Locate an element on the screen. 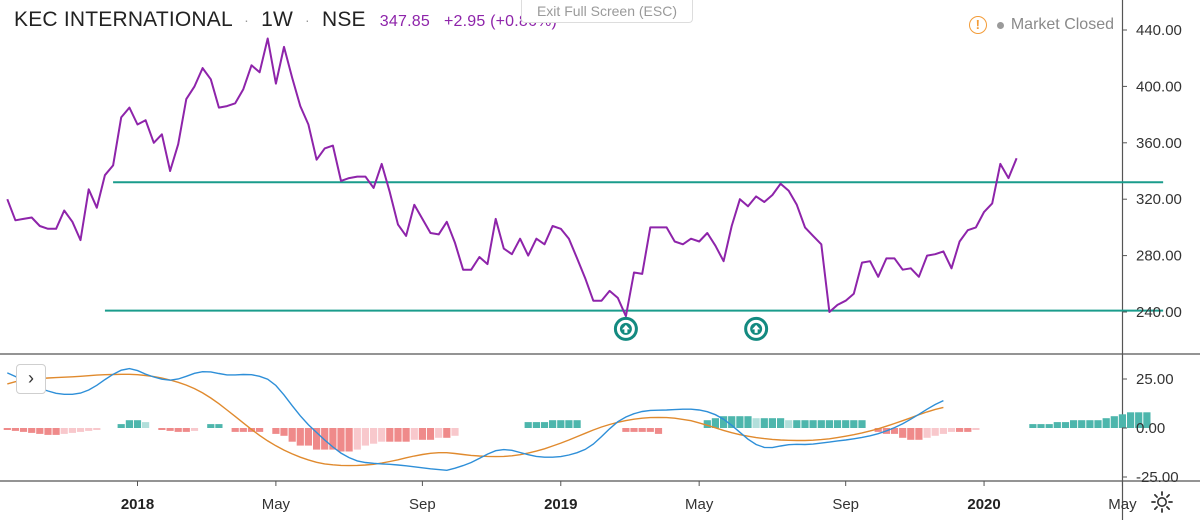 Image resolution: width=1200 pixels, height=520 pixels. price-tick-label: 280.00 is located at coordinates (1159, 256).